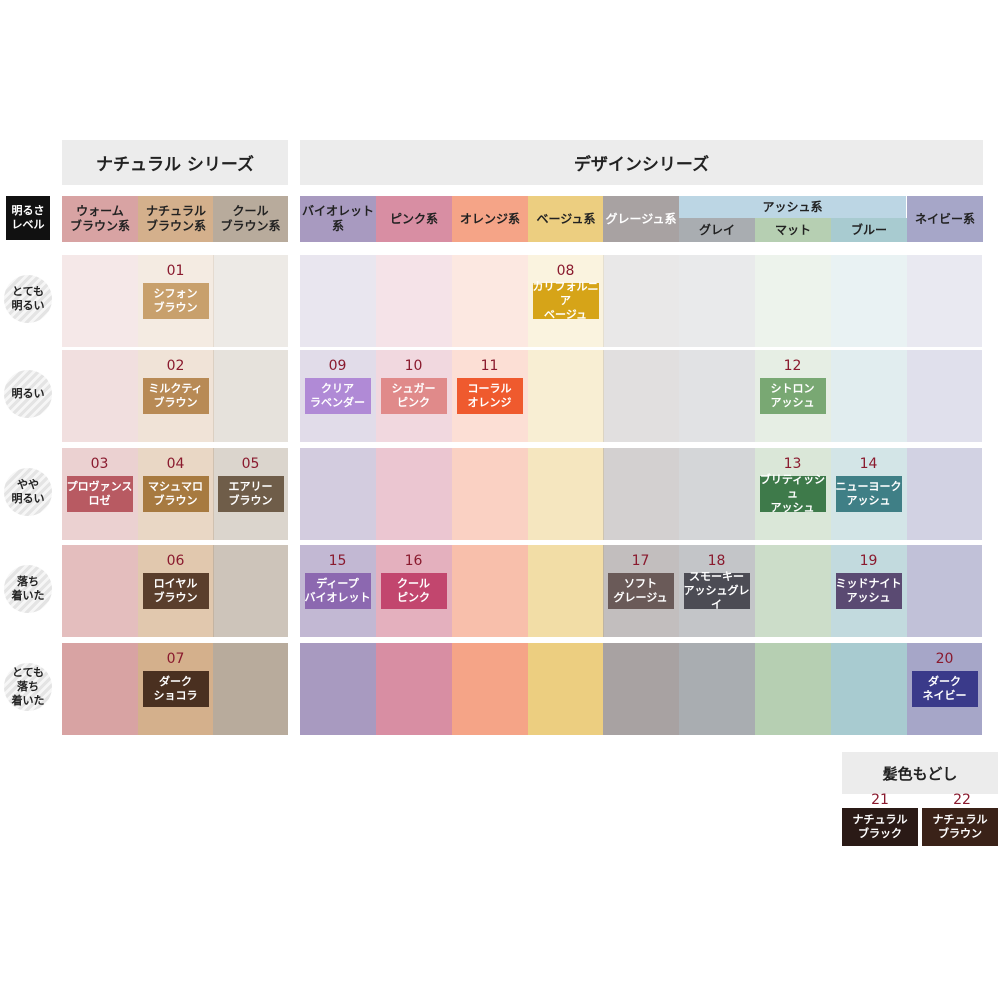 This screenshot has height=1000, width=1000. Describe the element at coordinates (792, 366) in the screenshot. I see `product-number: 12` at that location.